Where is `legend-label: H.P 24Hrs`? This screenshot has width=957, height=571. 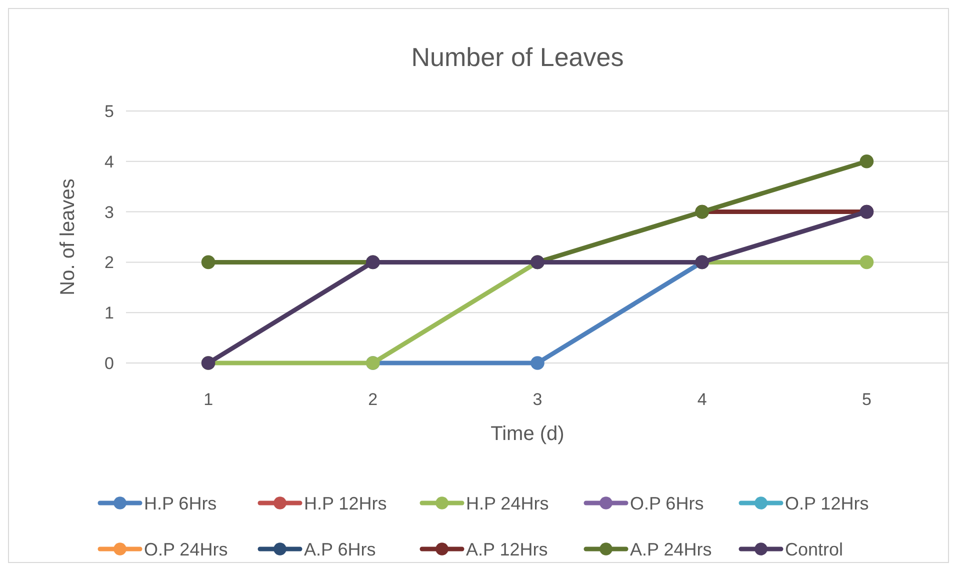 legend-label: H.P 24Hrs is located at coordinates (507, 503).